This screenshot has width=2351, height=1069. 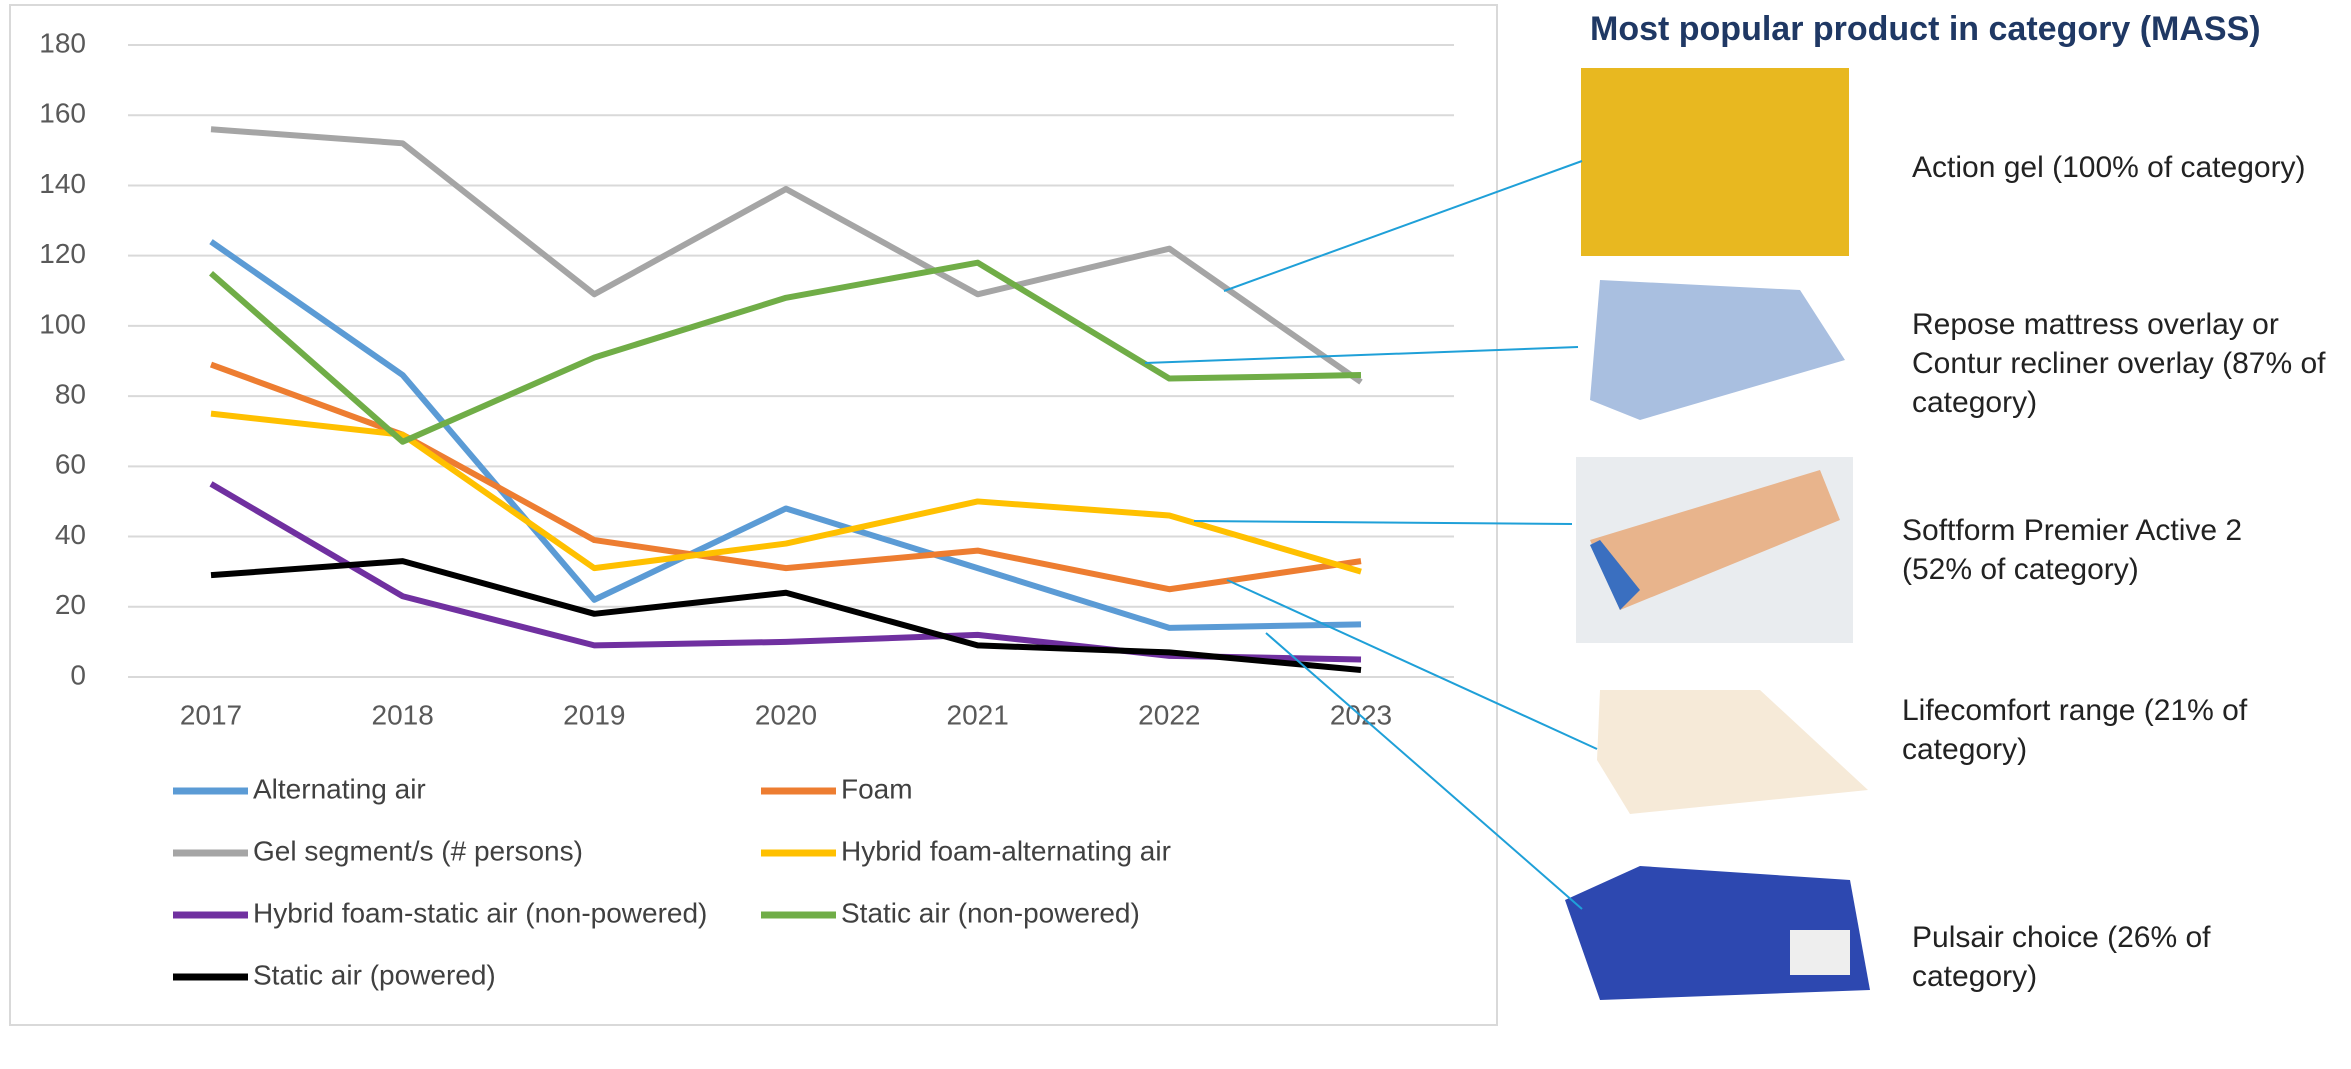 I want to click on x-tick-label: 2017, so click(x=211, y=714).